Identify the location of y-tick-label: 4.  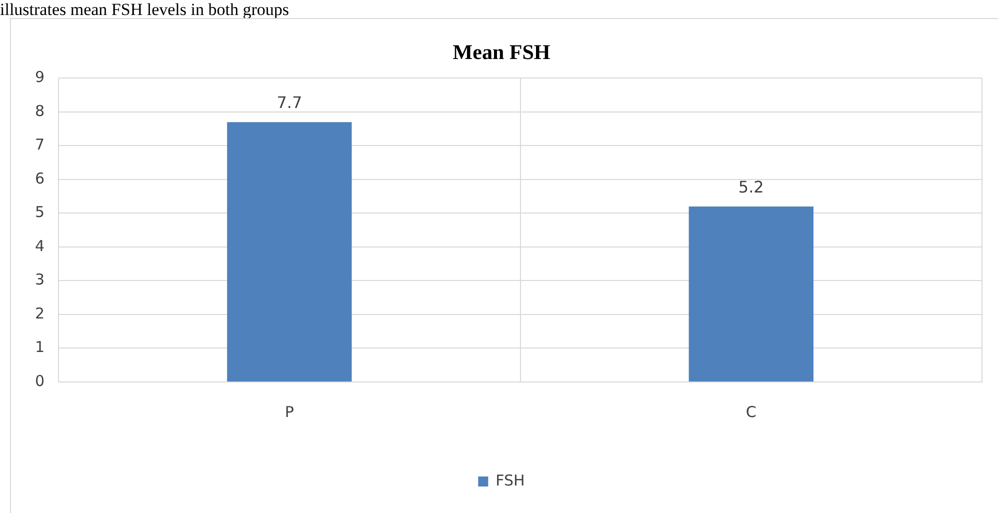
(39, 245).